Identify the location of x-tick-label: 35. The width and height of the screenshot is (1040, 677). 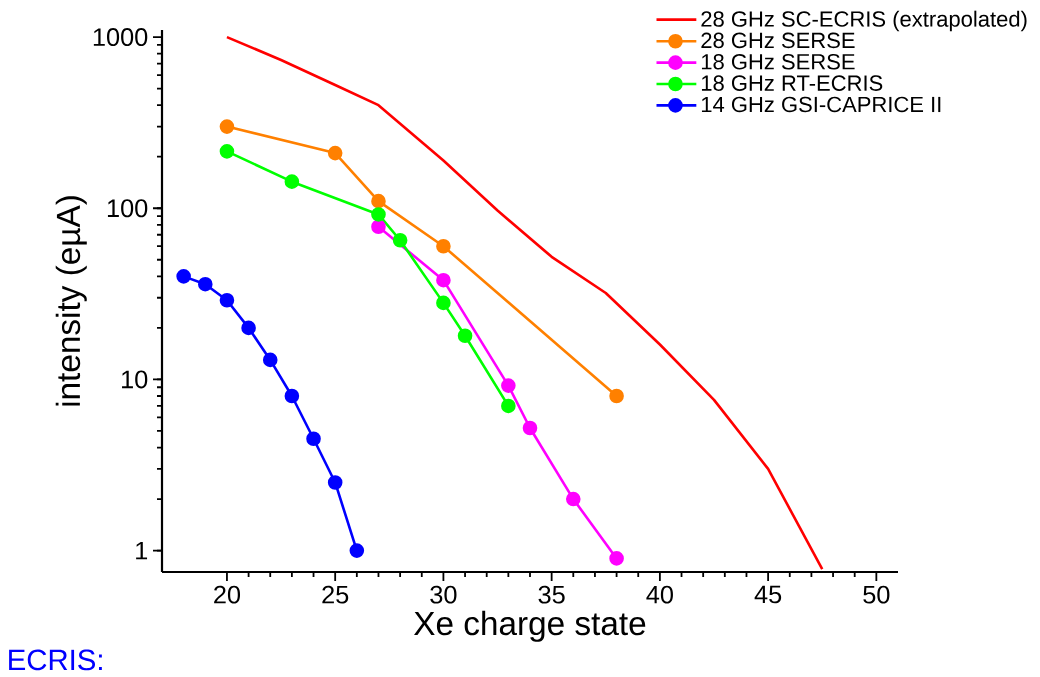
(551, 594).